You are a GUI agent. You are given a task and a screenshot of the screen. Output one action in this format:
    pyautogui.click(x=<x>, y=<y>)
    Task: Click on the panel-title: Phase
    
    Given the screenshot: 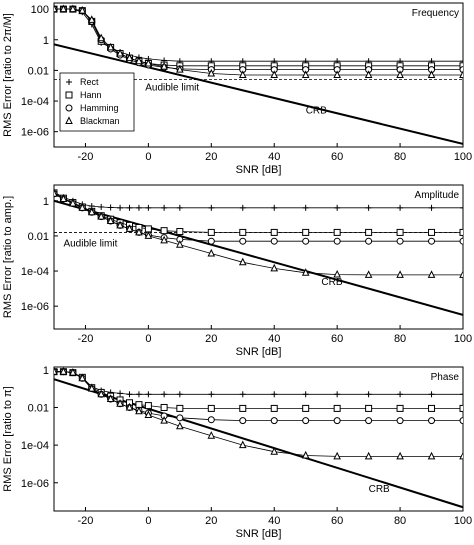 What is the action you would take?
    pyautogui.click(x=445, y=377)
    